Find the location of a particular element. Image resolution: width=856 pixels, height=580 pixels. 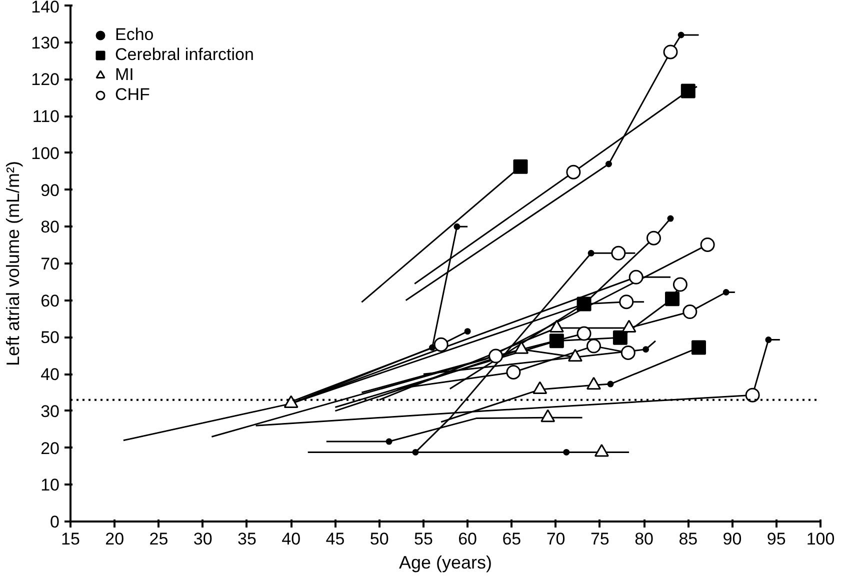

x-tick-label: 95 is located at coordinates (776, 539).